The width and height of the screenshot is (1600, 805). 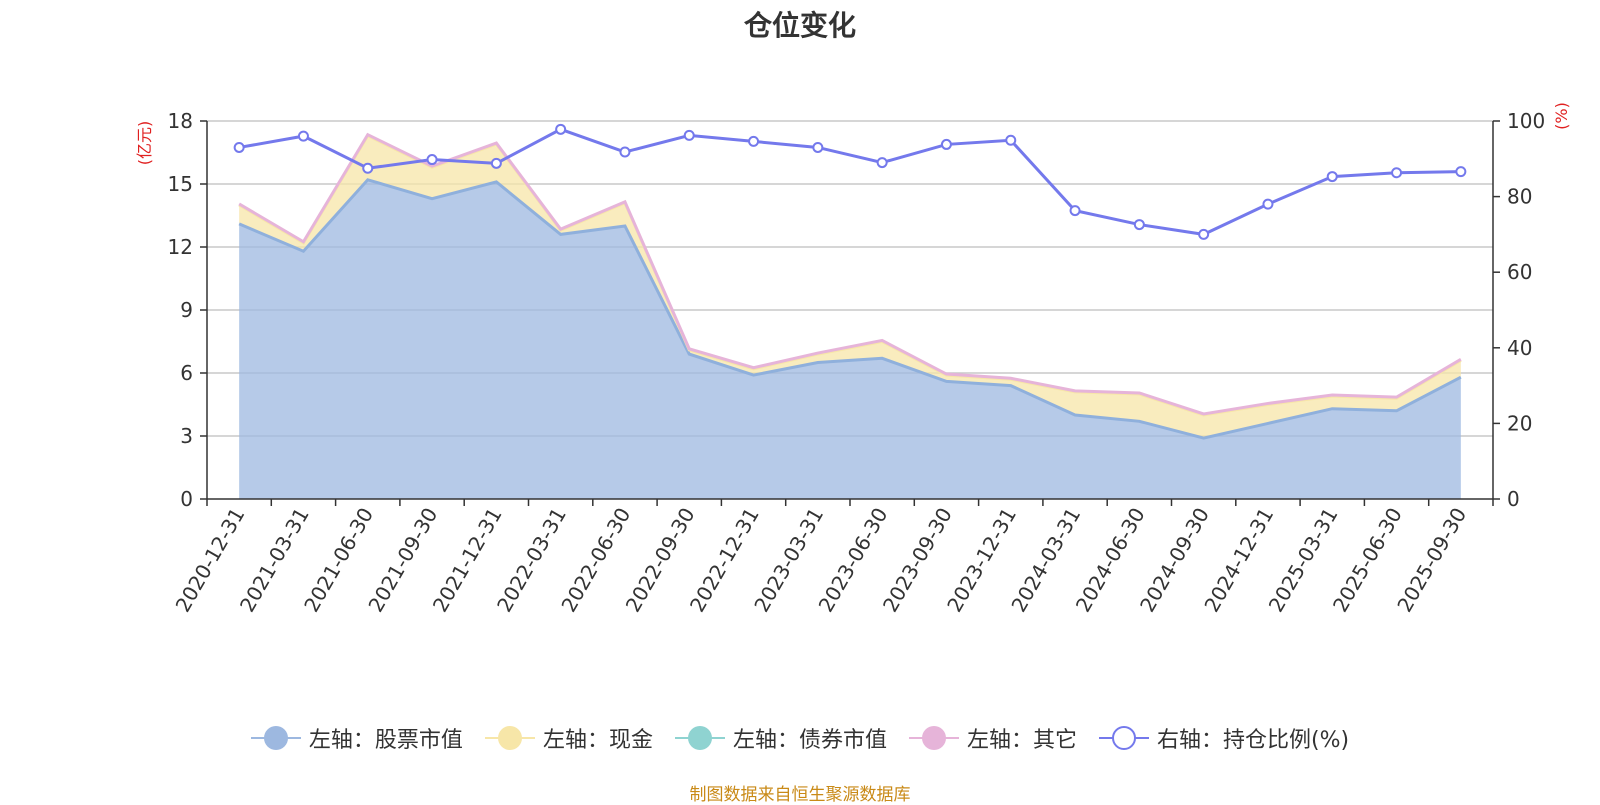 I want to click on left-tick-label: 9, so click(x=186, y=310).